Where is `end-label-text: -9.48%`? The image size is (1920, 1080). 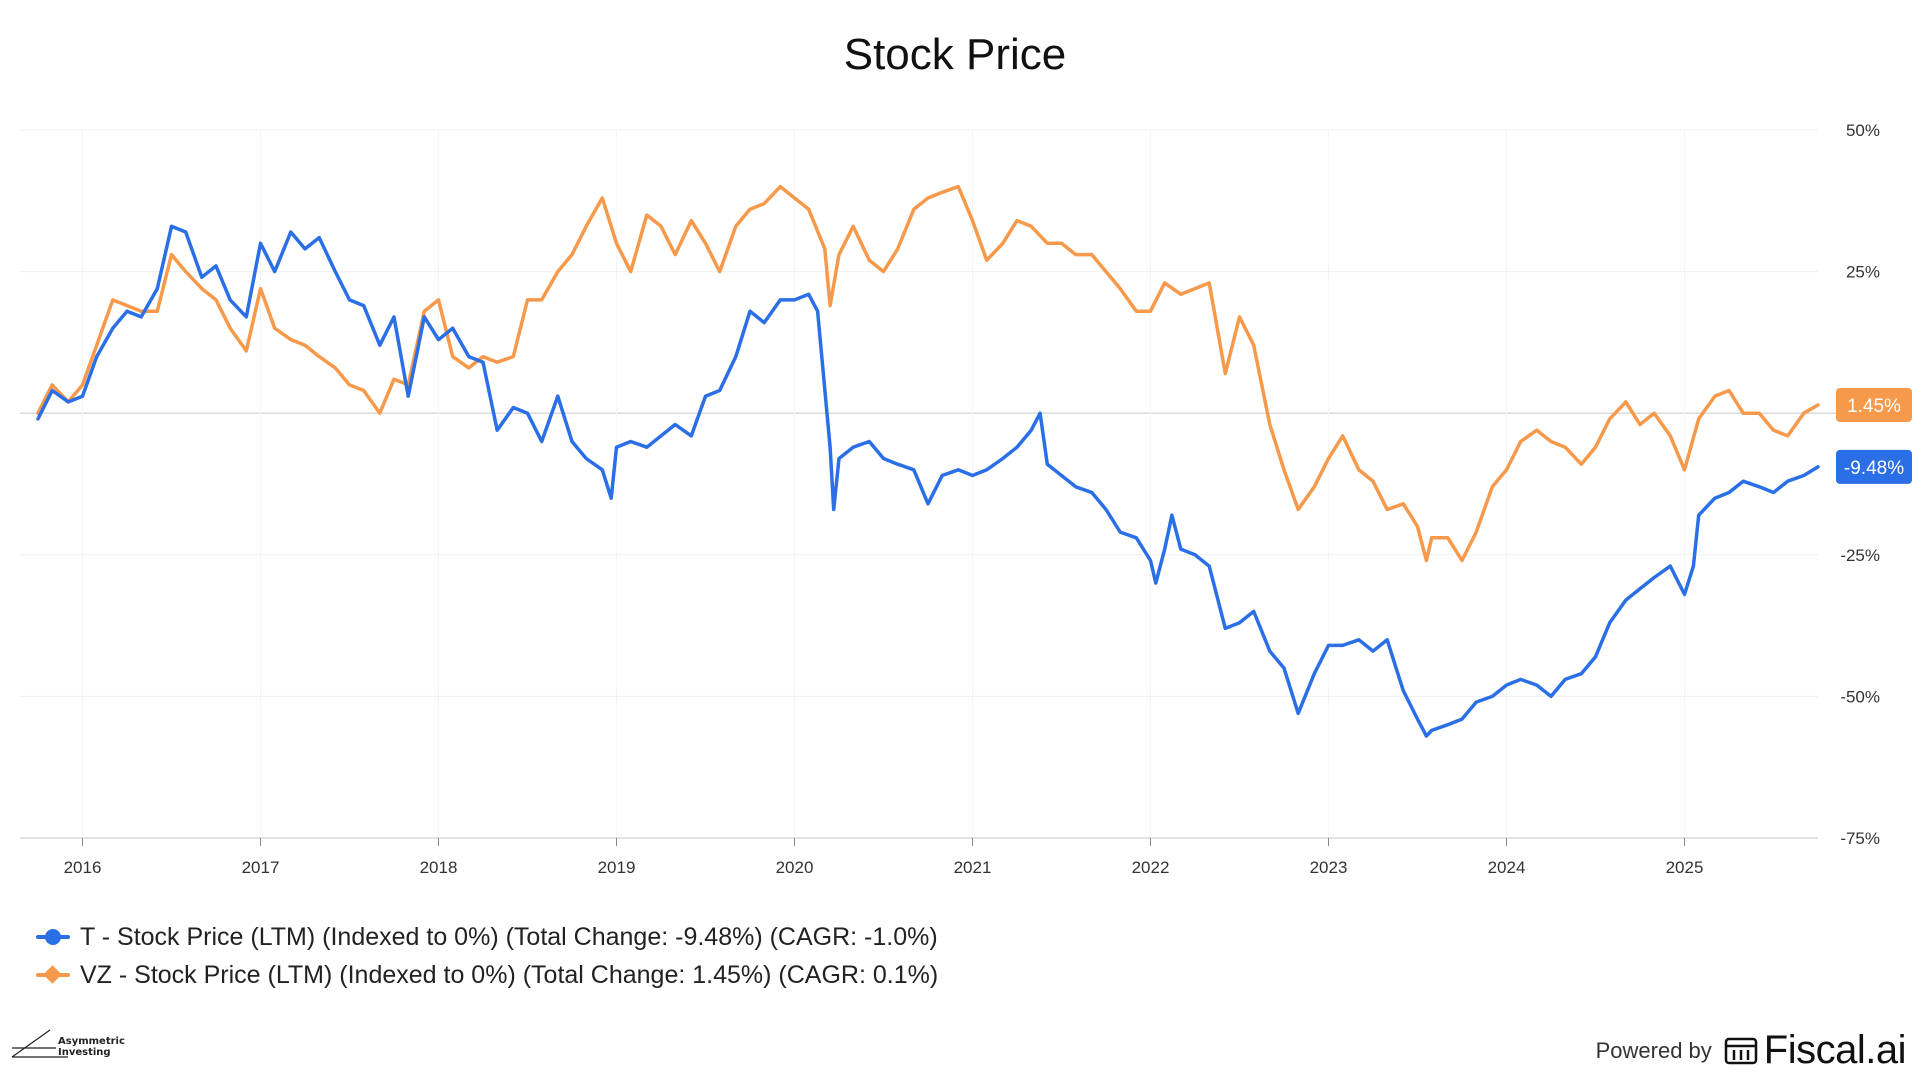
end-label-text: -9.48% is located at coordinates (1874, 468).